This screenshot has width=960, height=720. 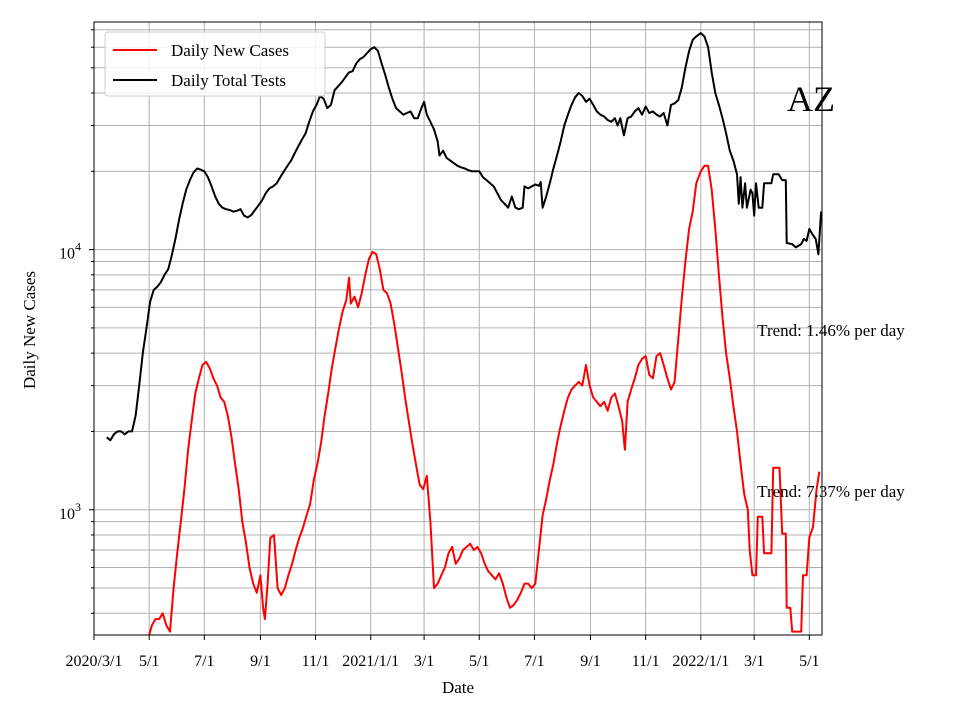 I want to click on state-label: AZ, so click(x=811, y=99).